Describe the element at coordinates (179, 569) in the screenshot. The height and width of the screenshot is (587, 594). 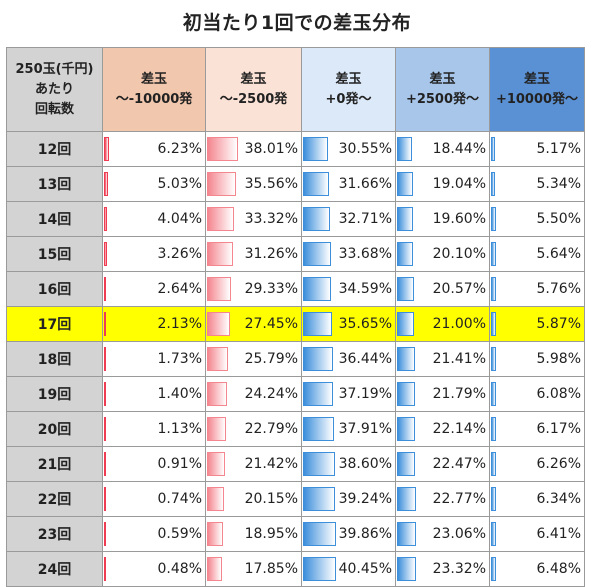
I see `percentage-value: 0.48%` at that location.